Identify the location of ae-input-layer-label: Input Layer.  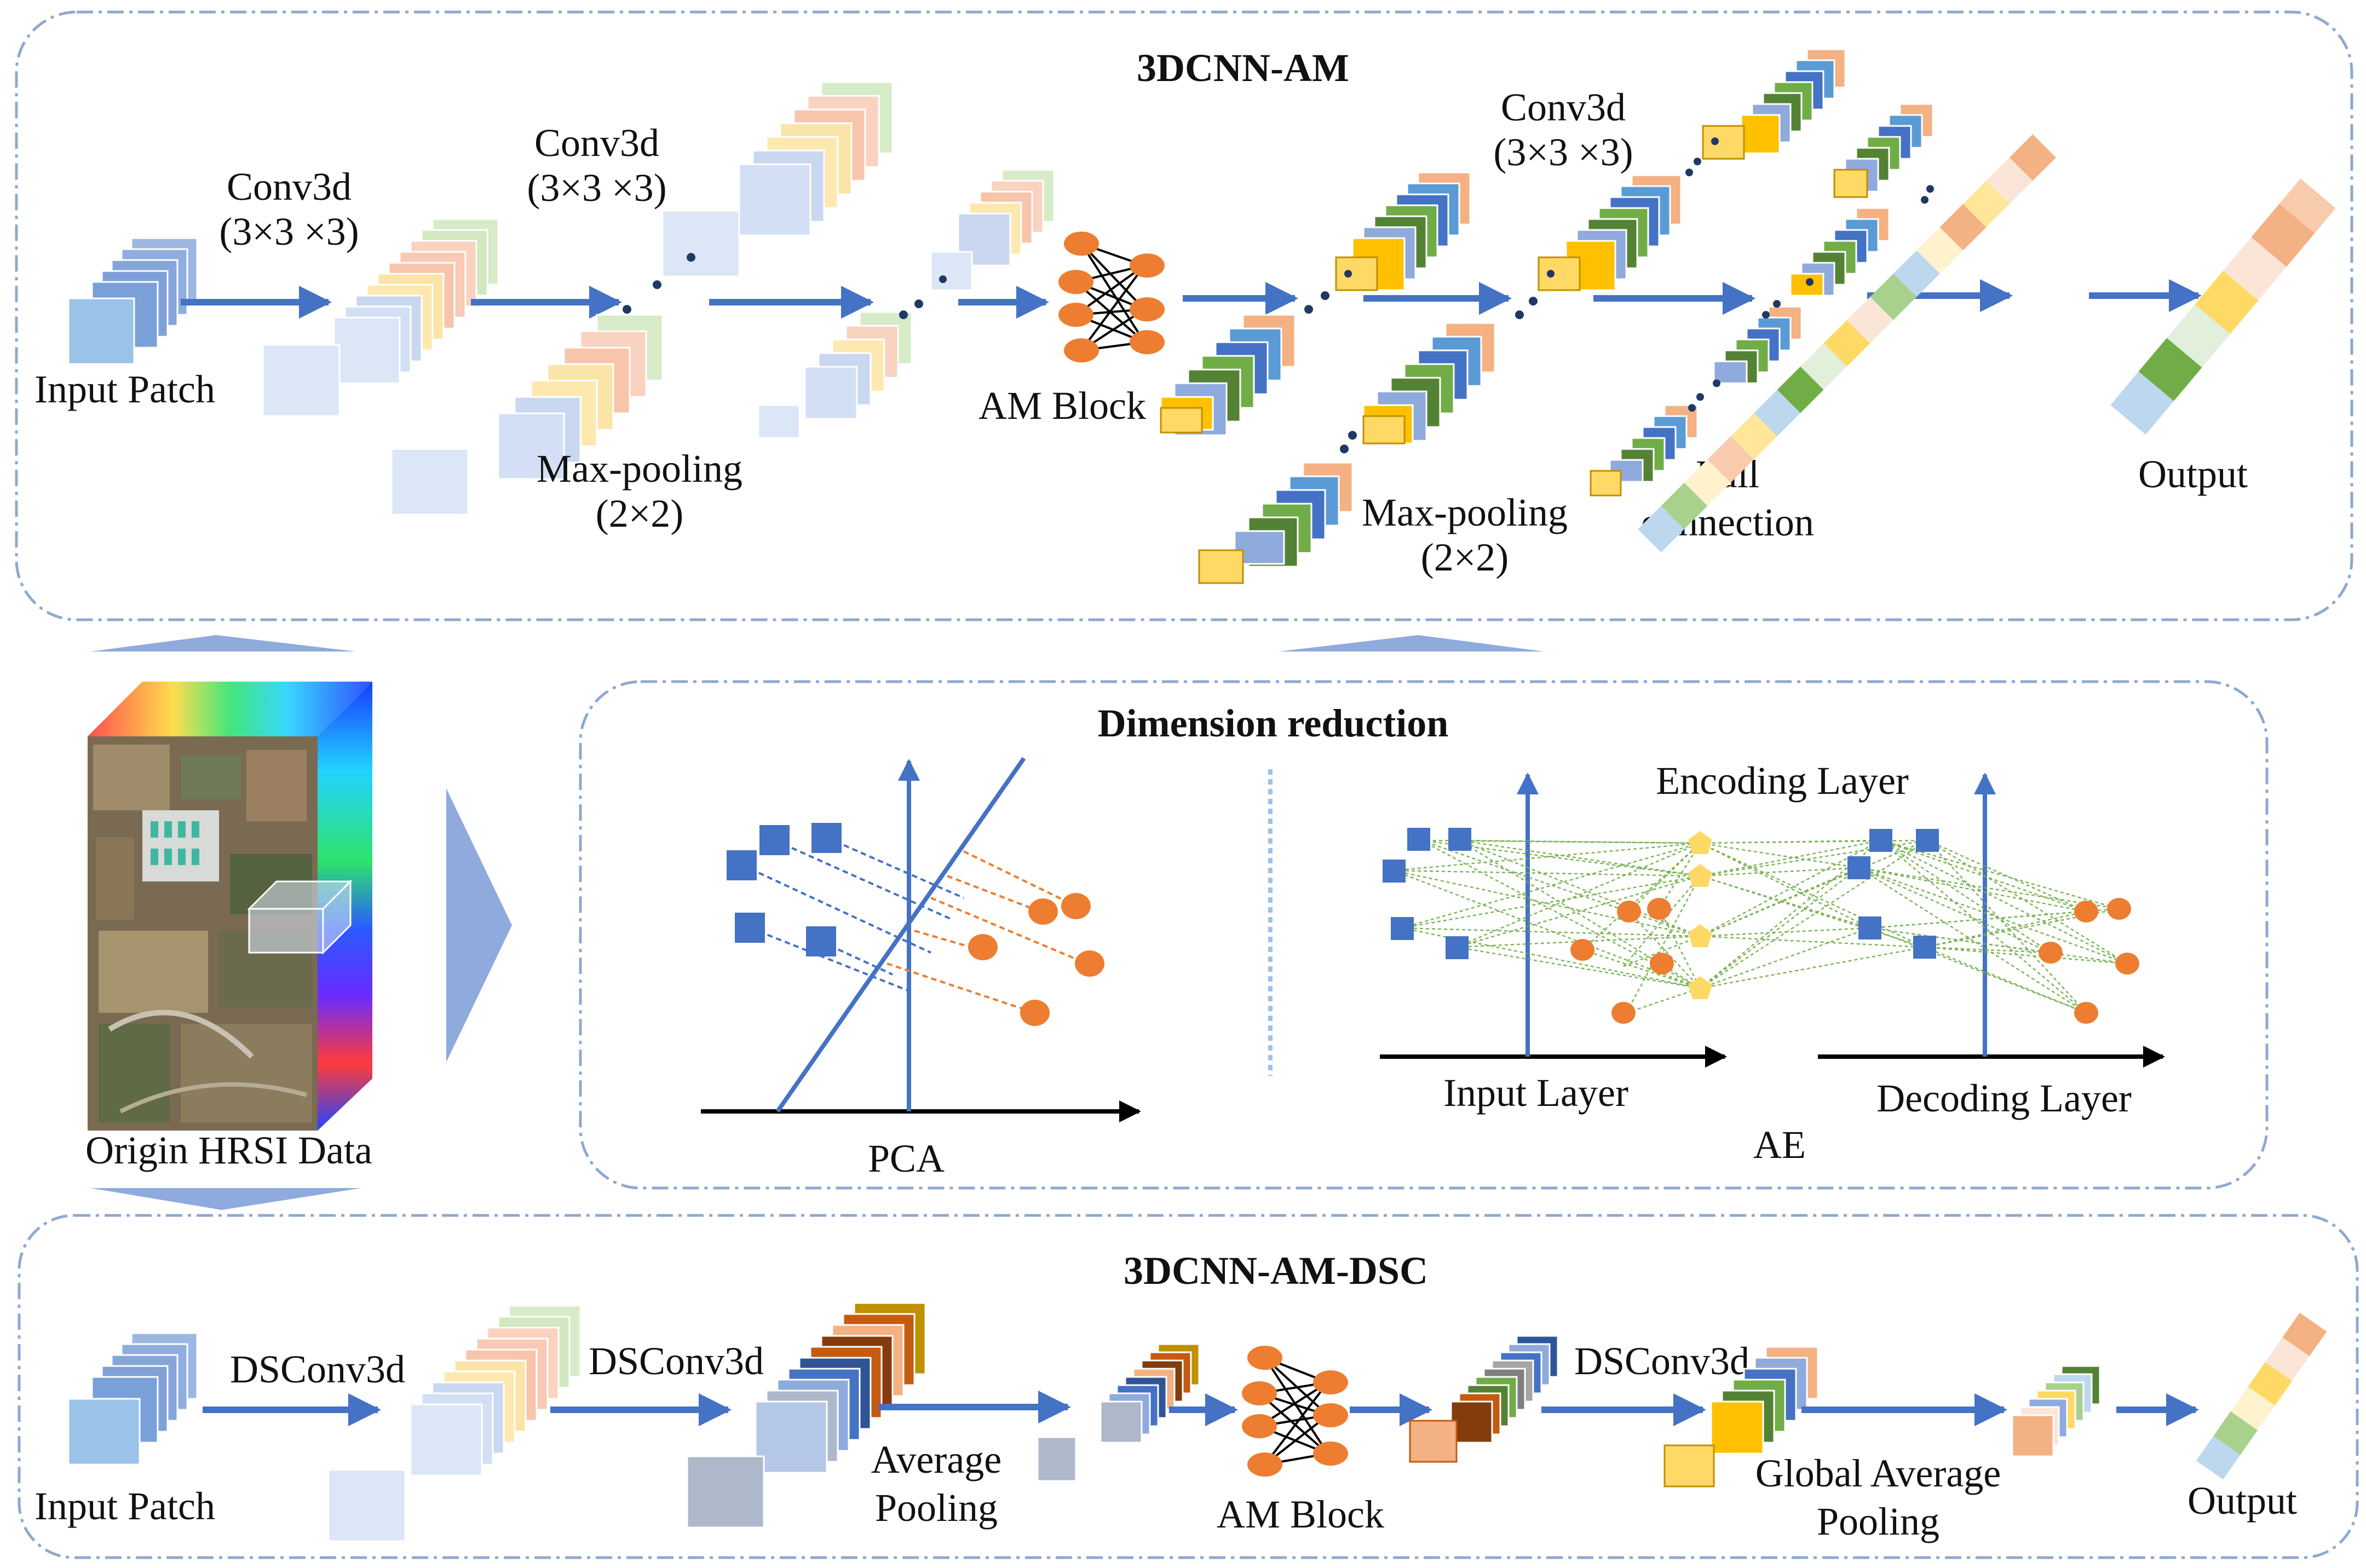
(1535, 1093).